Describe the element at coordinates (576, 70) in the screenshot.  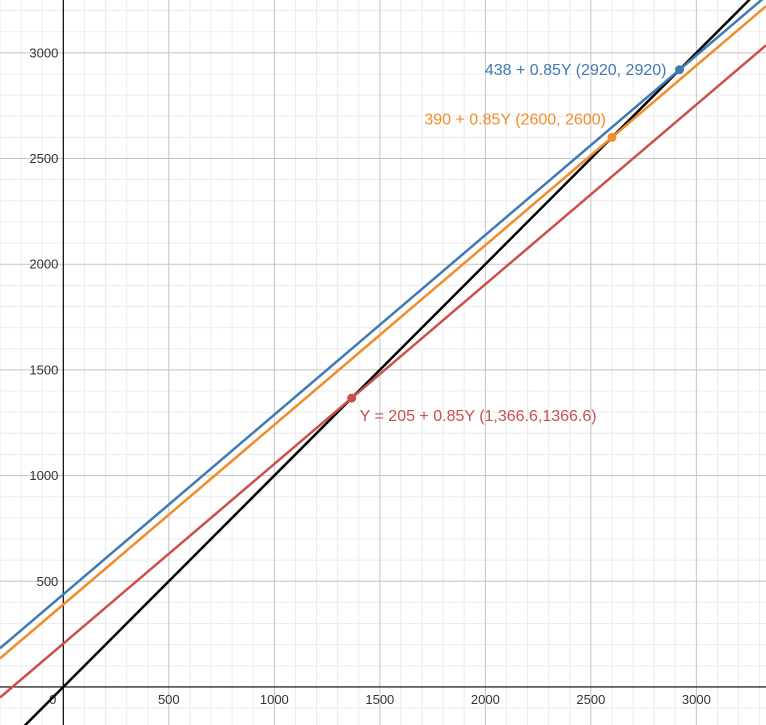
I see `point-label-0: 438 + 0.85Y (2920, 2920)` at that location.